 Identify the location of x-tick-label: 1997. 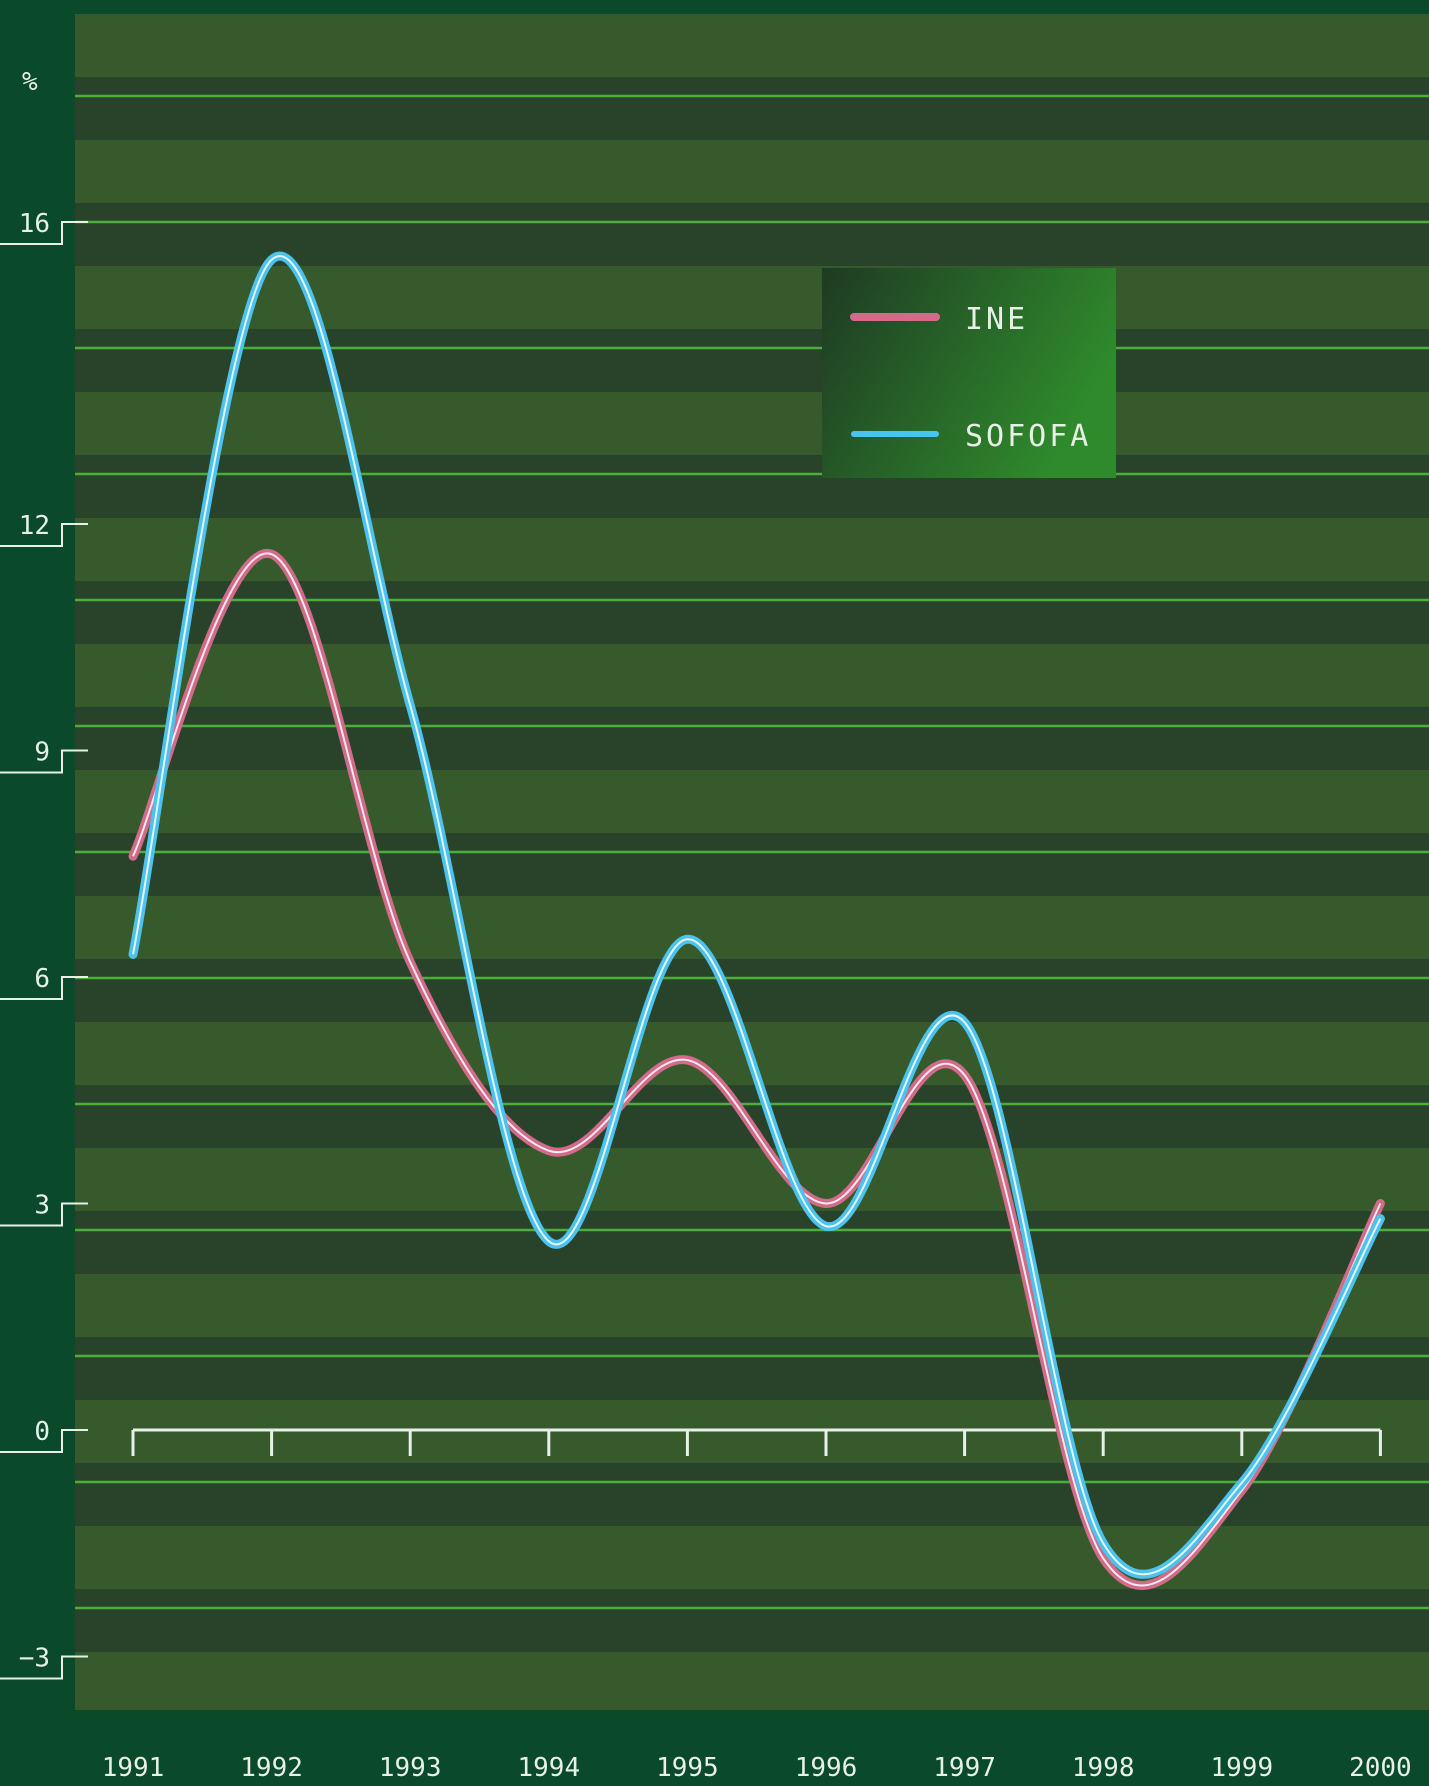
(964, 1768).